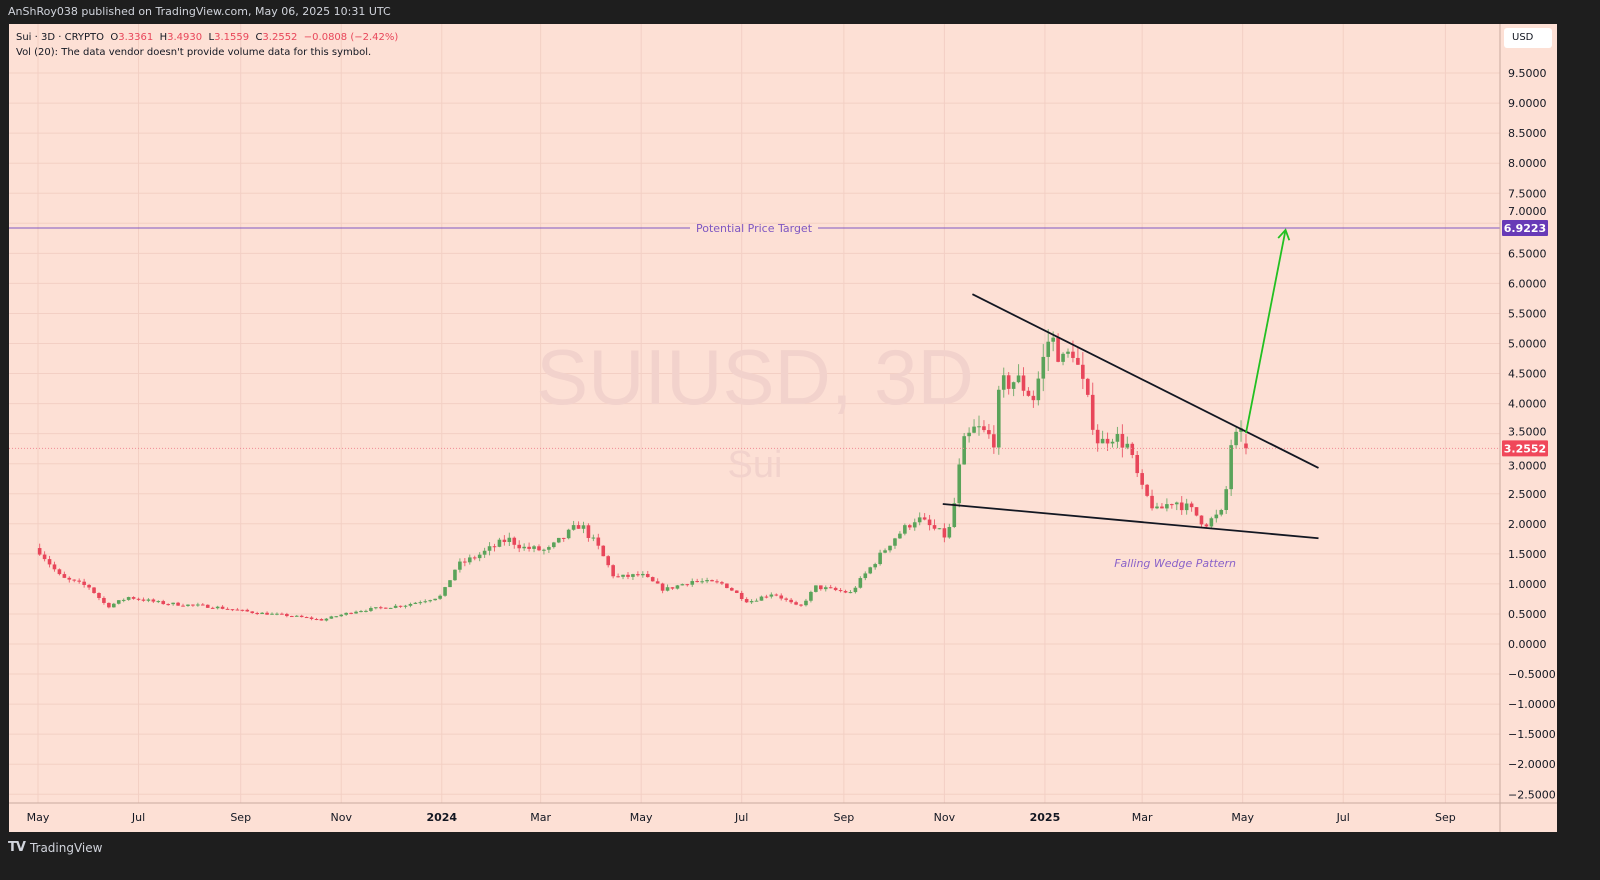 This screenshot has width=1600, height=880. What do you see at coordinates (441, 817) in the screenshot?
I see `time-tick-label: 2024` at bounding box center [441, 817].